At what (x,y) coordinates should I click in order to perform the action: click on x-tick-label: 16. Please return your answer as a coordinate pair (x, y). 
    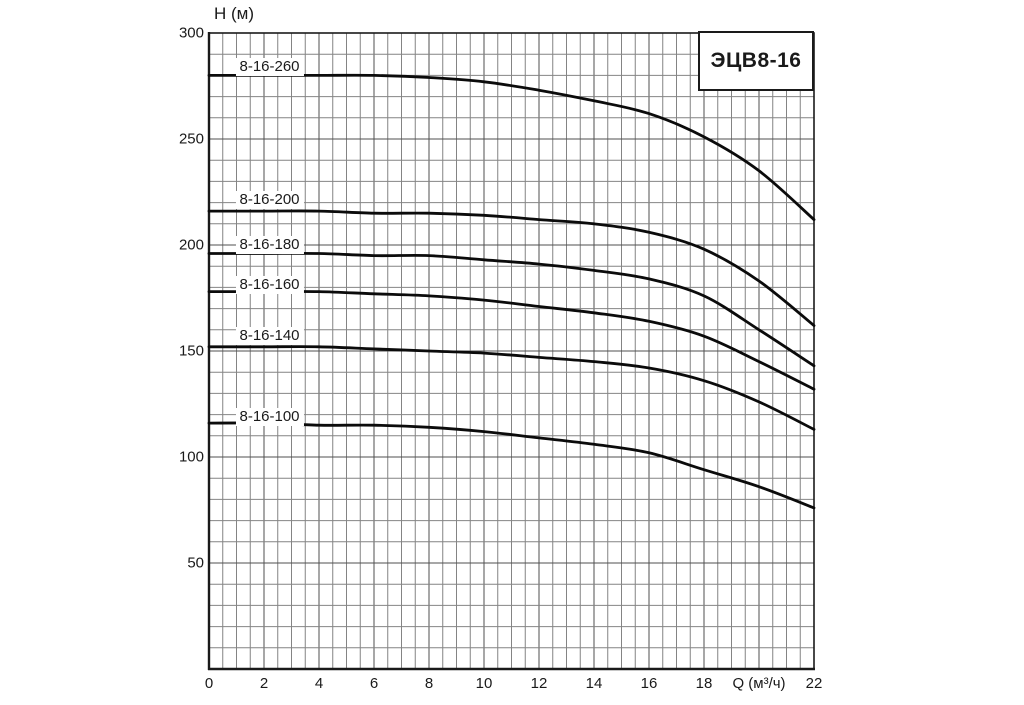
    Looking at the image, I should click on (649, 683).